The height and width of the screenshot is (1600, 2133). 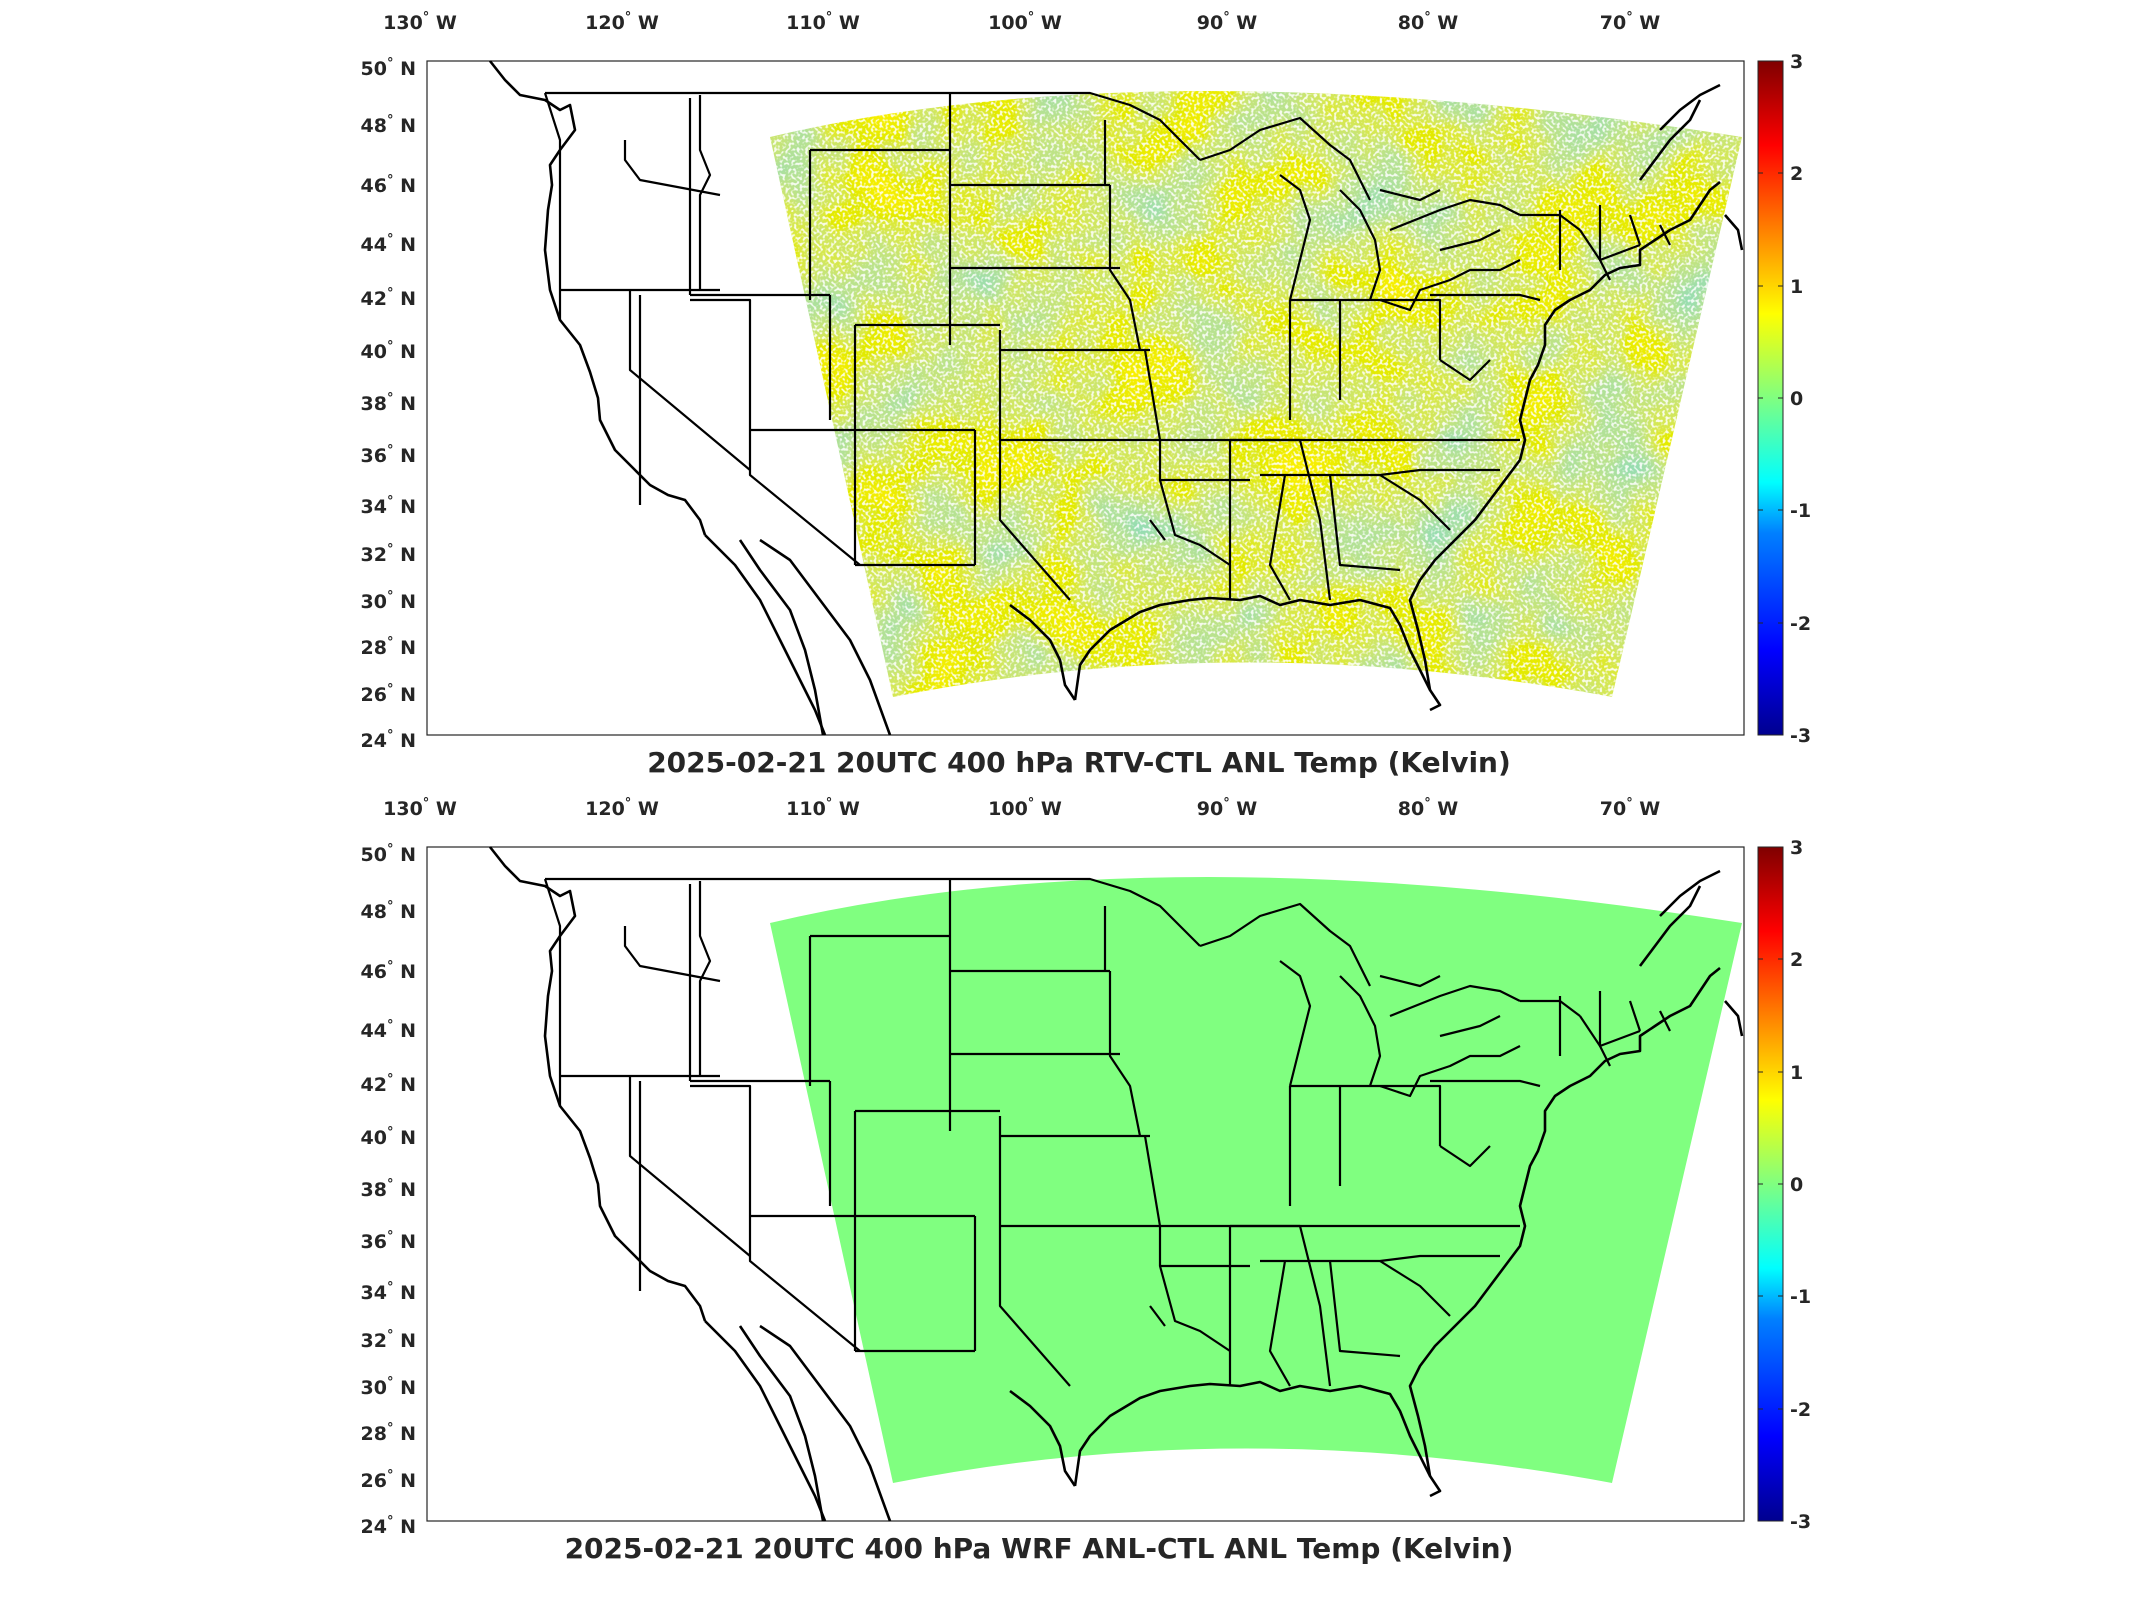 I want to click on latitude-label: 28° N, so click(x=388, y=647).